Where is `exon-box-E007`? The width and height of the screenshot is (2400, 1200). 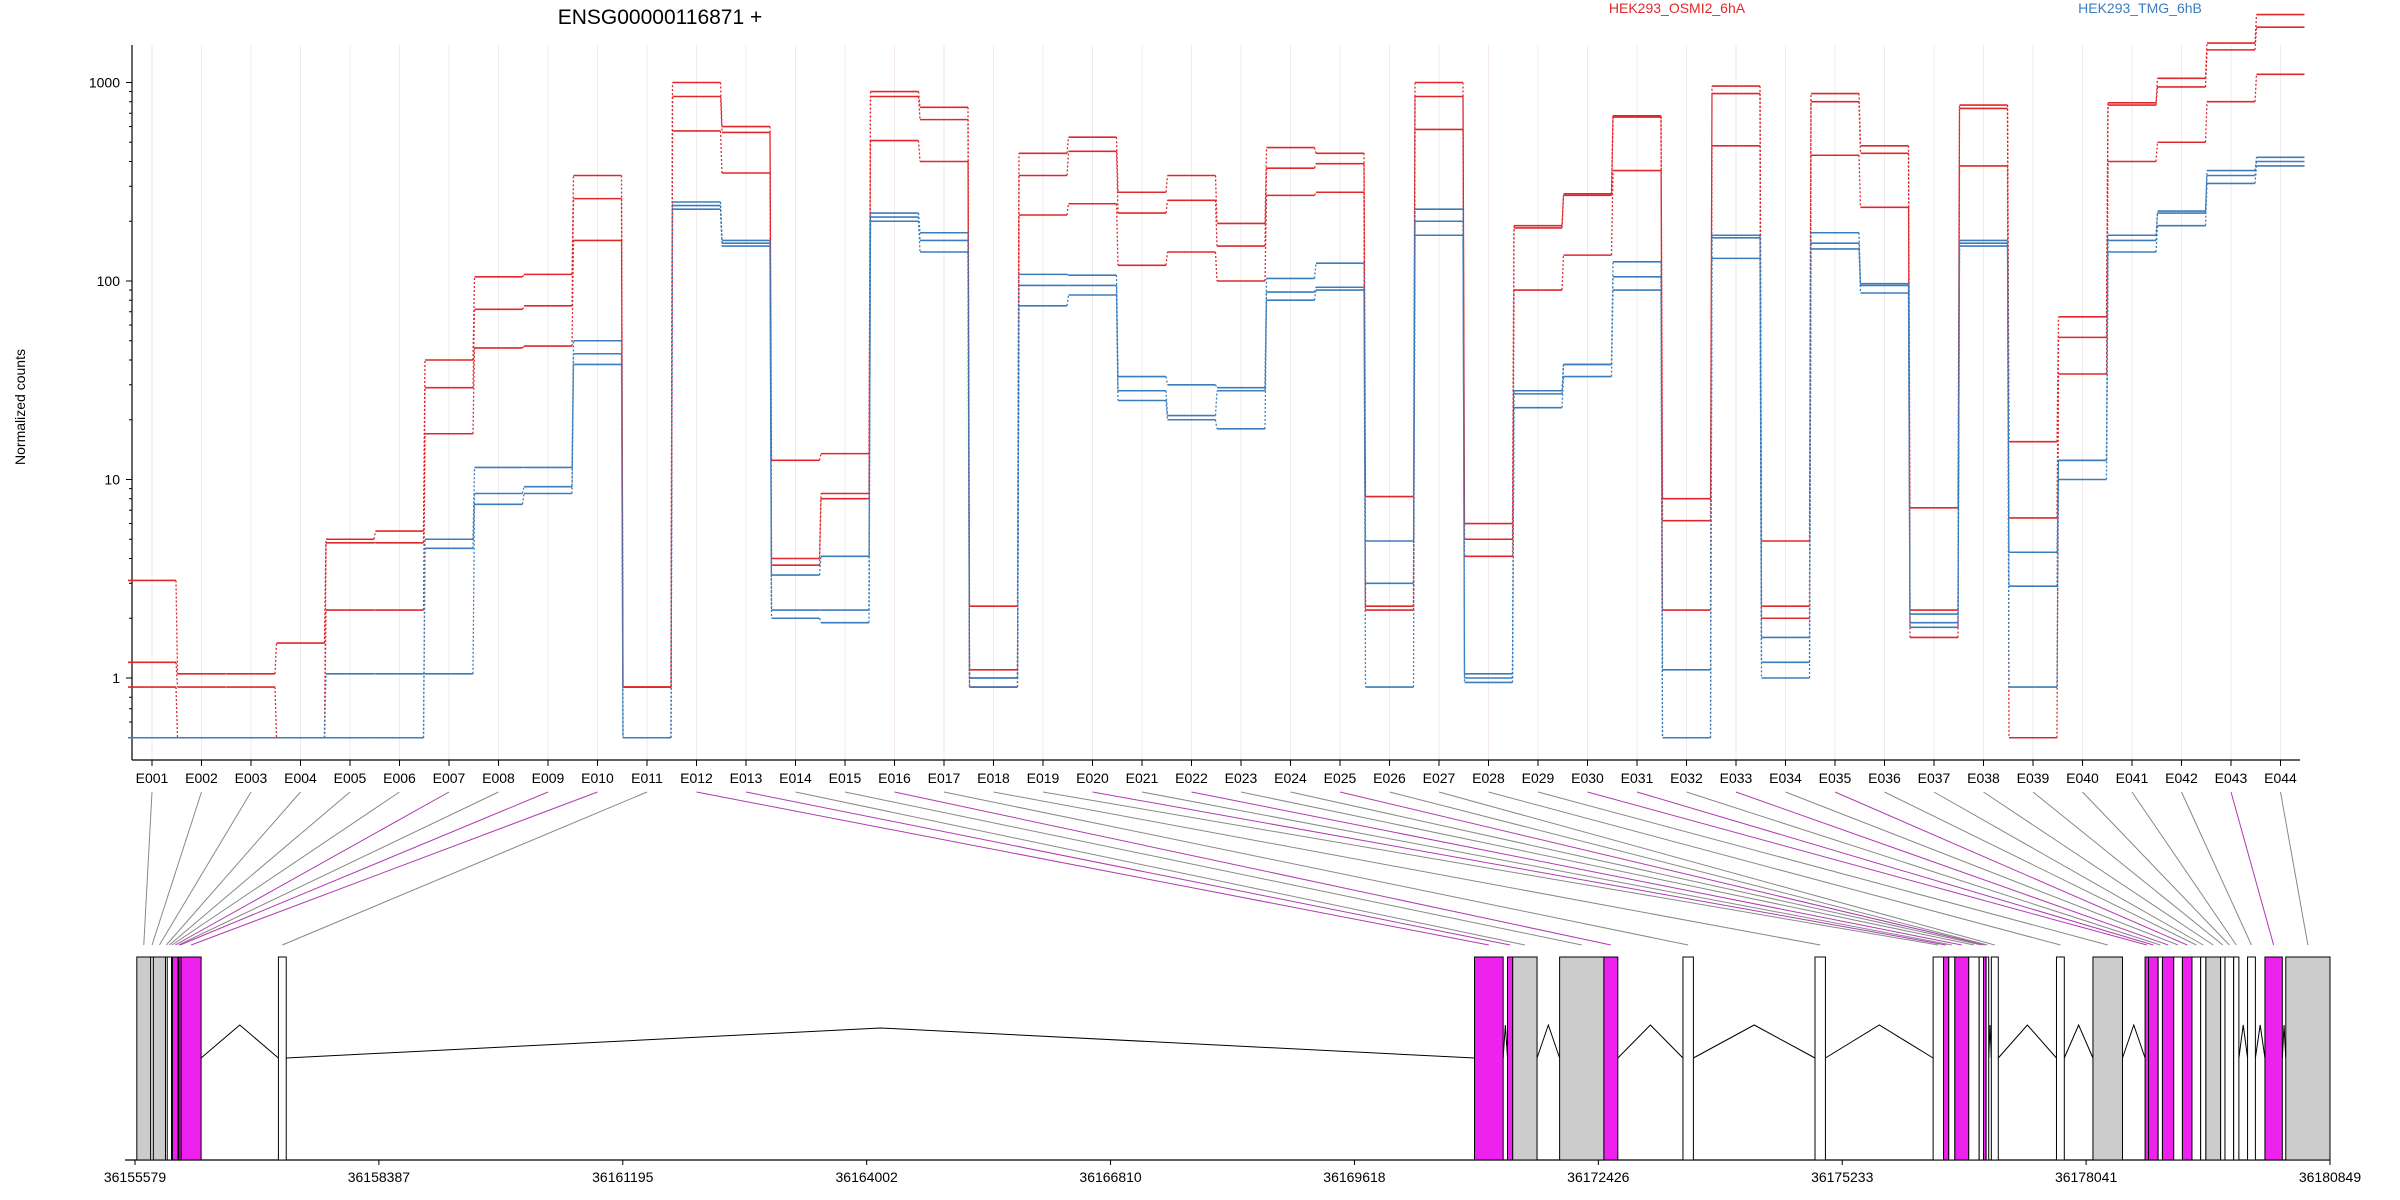 exon-box-E007 is located at coordinates (175, 1058).